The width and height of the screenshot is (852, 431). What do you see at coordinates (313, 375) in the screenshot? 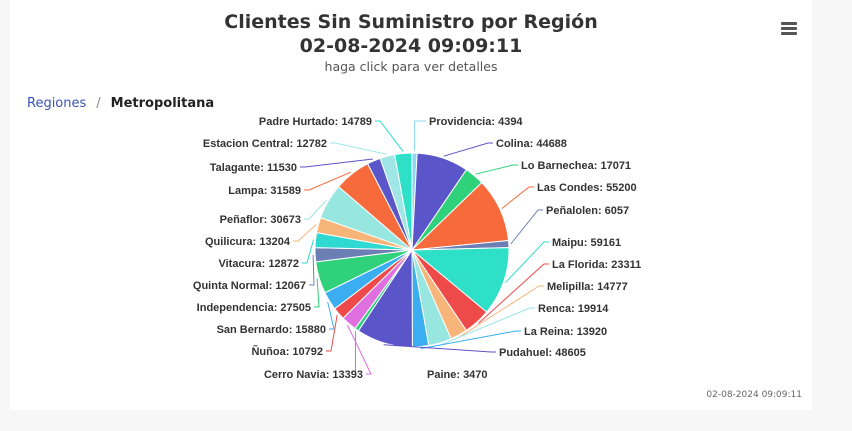
I see `pie-data-label: Cerro Navia: 13393` at bounding box center [313, 375].